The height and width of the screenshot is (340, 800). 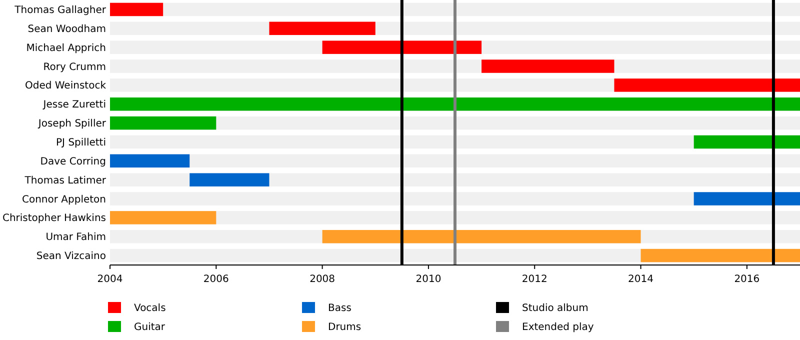 What do you see at coordinates (558, 327) in the screenshot?
I see `legend-label: Extended play` at bounding box center [558, 327].